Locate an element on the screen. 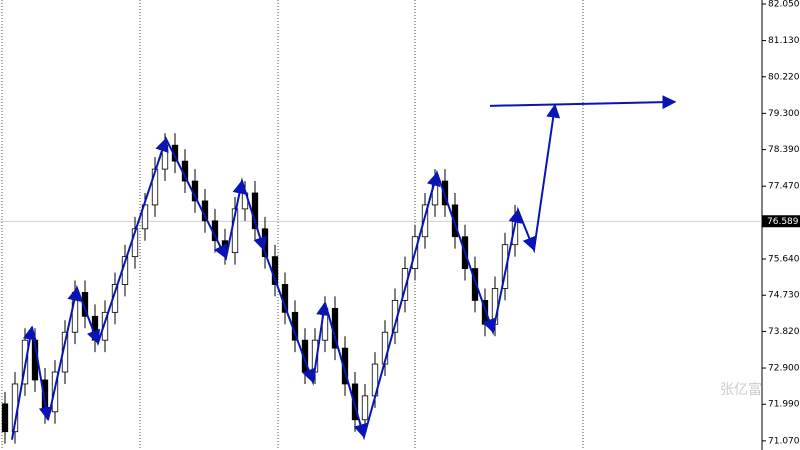 This screenshot has height=450, width=800. y-tick-label: 82.050 is located at coordinates (784, 4).